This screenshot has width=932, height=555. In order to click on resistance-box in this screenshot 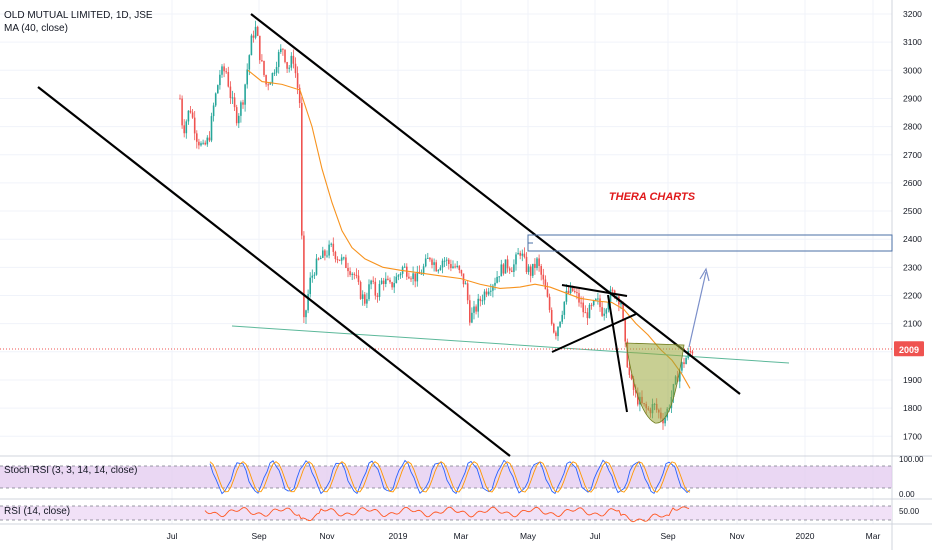, I will do `click(710, 243)`.